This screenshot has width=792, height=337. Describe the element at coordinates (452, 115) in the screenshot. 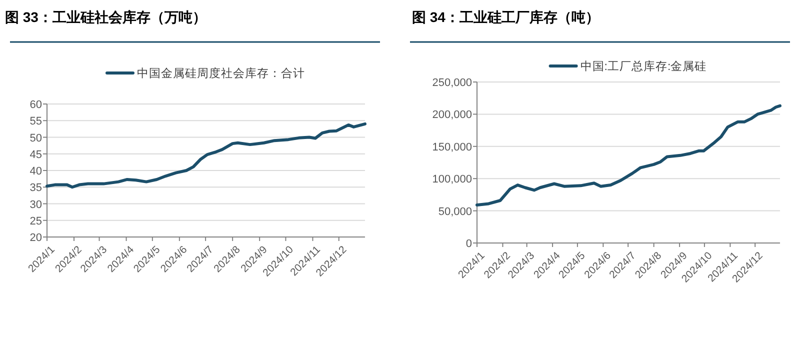

I see `y-tick-label: 200,000` at that location.